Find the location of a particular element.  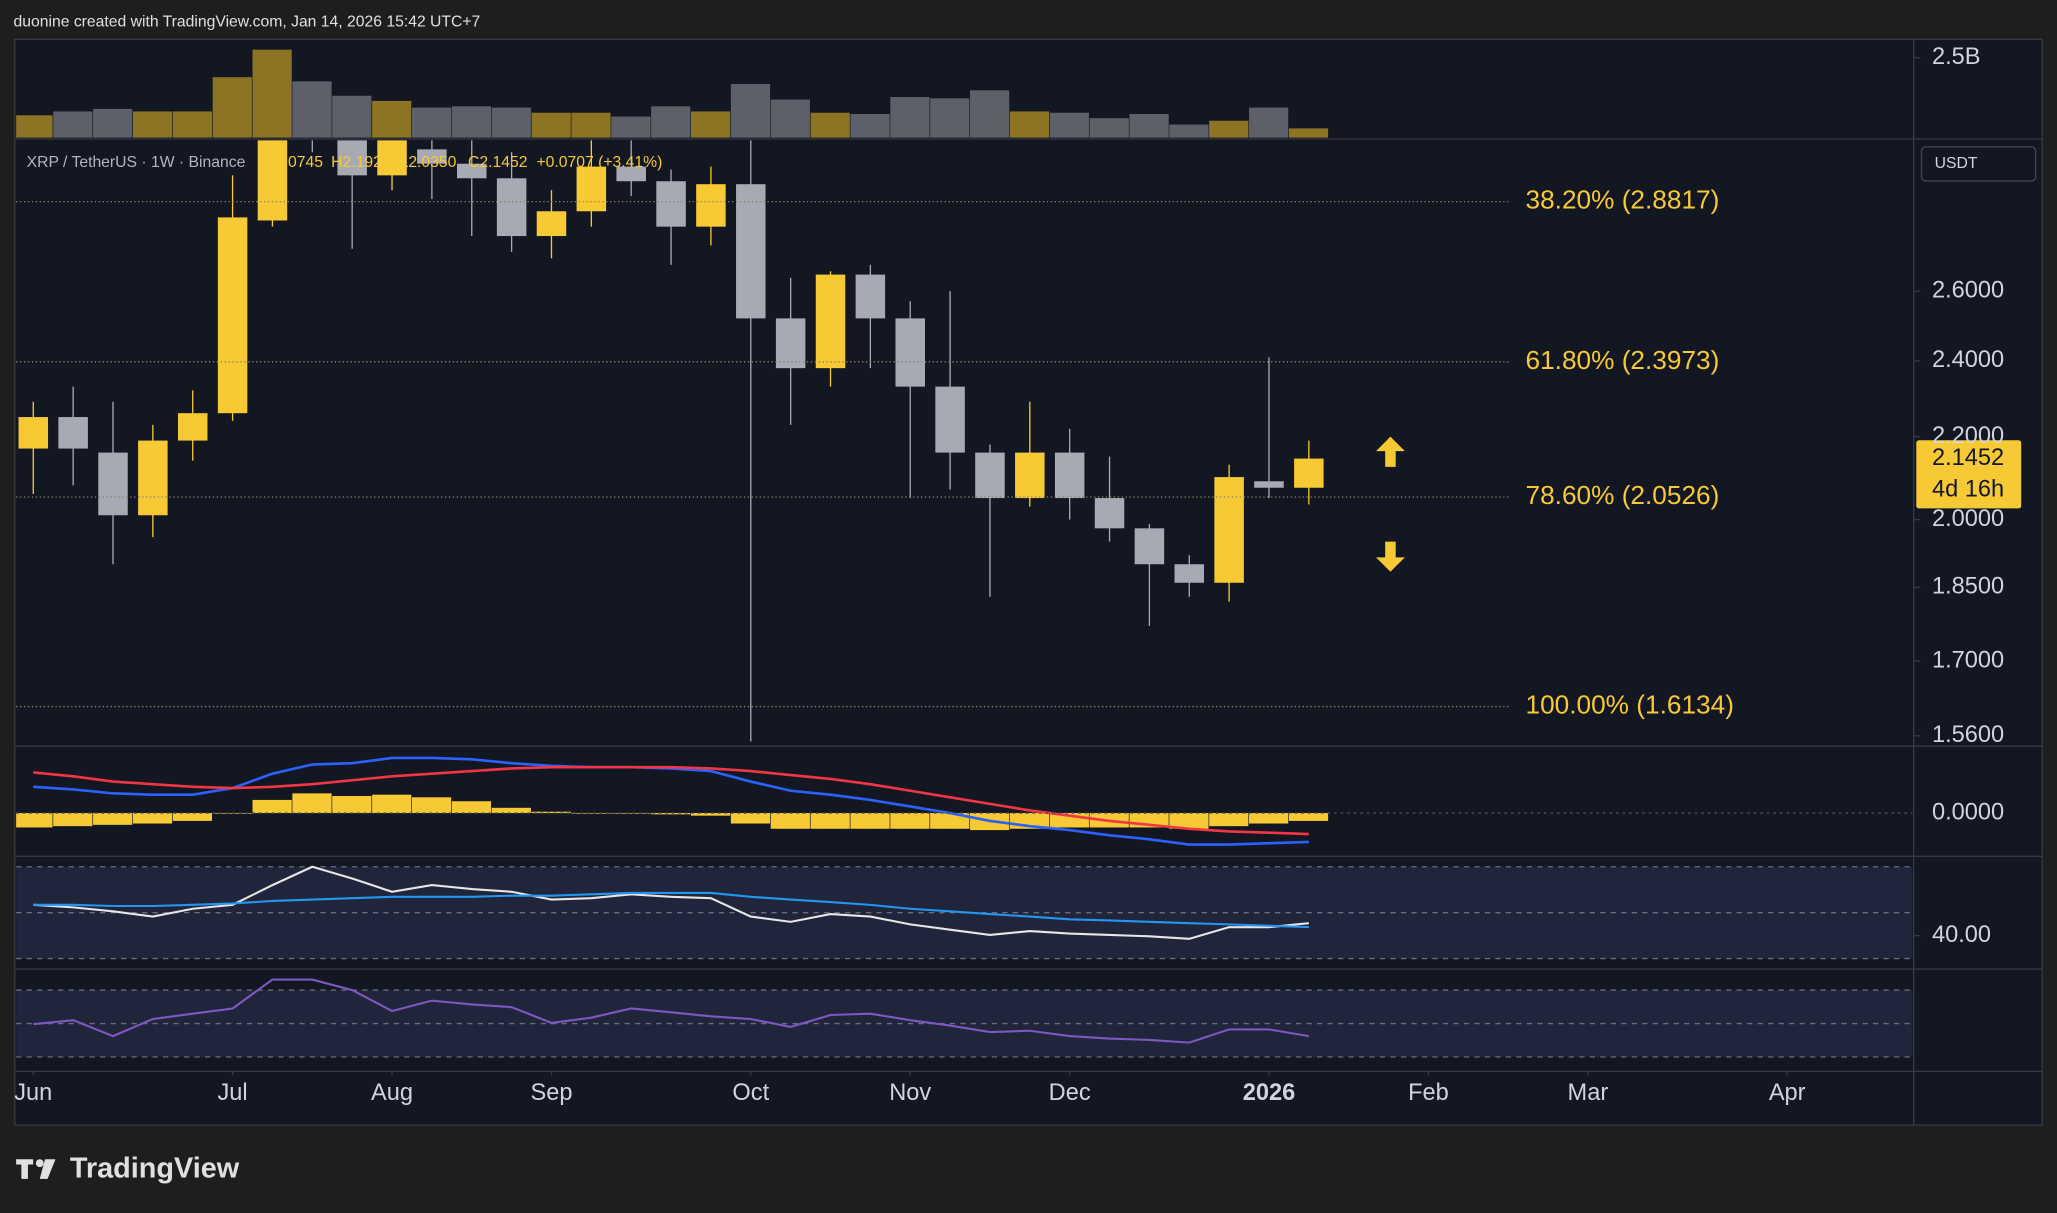

x-tick-label: Feb is located at coordinates (1428, 1093).